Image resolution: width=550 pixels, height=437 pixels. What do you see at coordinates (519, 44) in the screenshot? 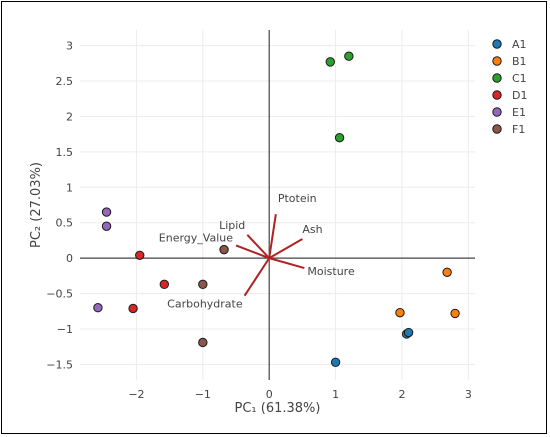
I see `legend-label: A1` at bounding box center [519, 44].